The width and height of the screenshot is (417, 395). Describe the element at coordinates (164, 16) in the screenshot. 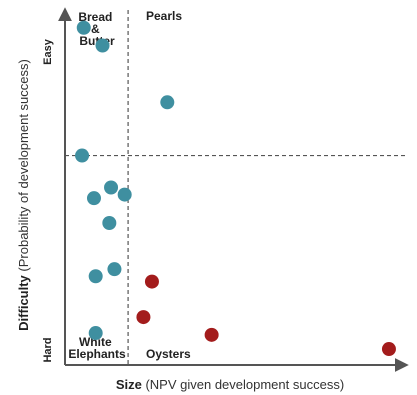

I see `quadrant-label-pearls: Pearls` at that location.